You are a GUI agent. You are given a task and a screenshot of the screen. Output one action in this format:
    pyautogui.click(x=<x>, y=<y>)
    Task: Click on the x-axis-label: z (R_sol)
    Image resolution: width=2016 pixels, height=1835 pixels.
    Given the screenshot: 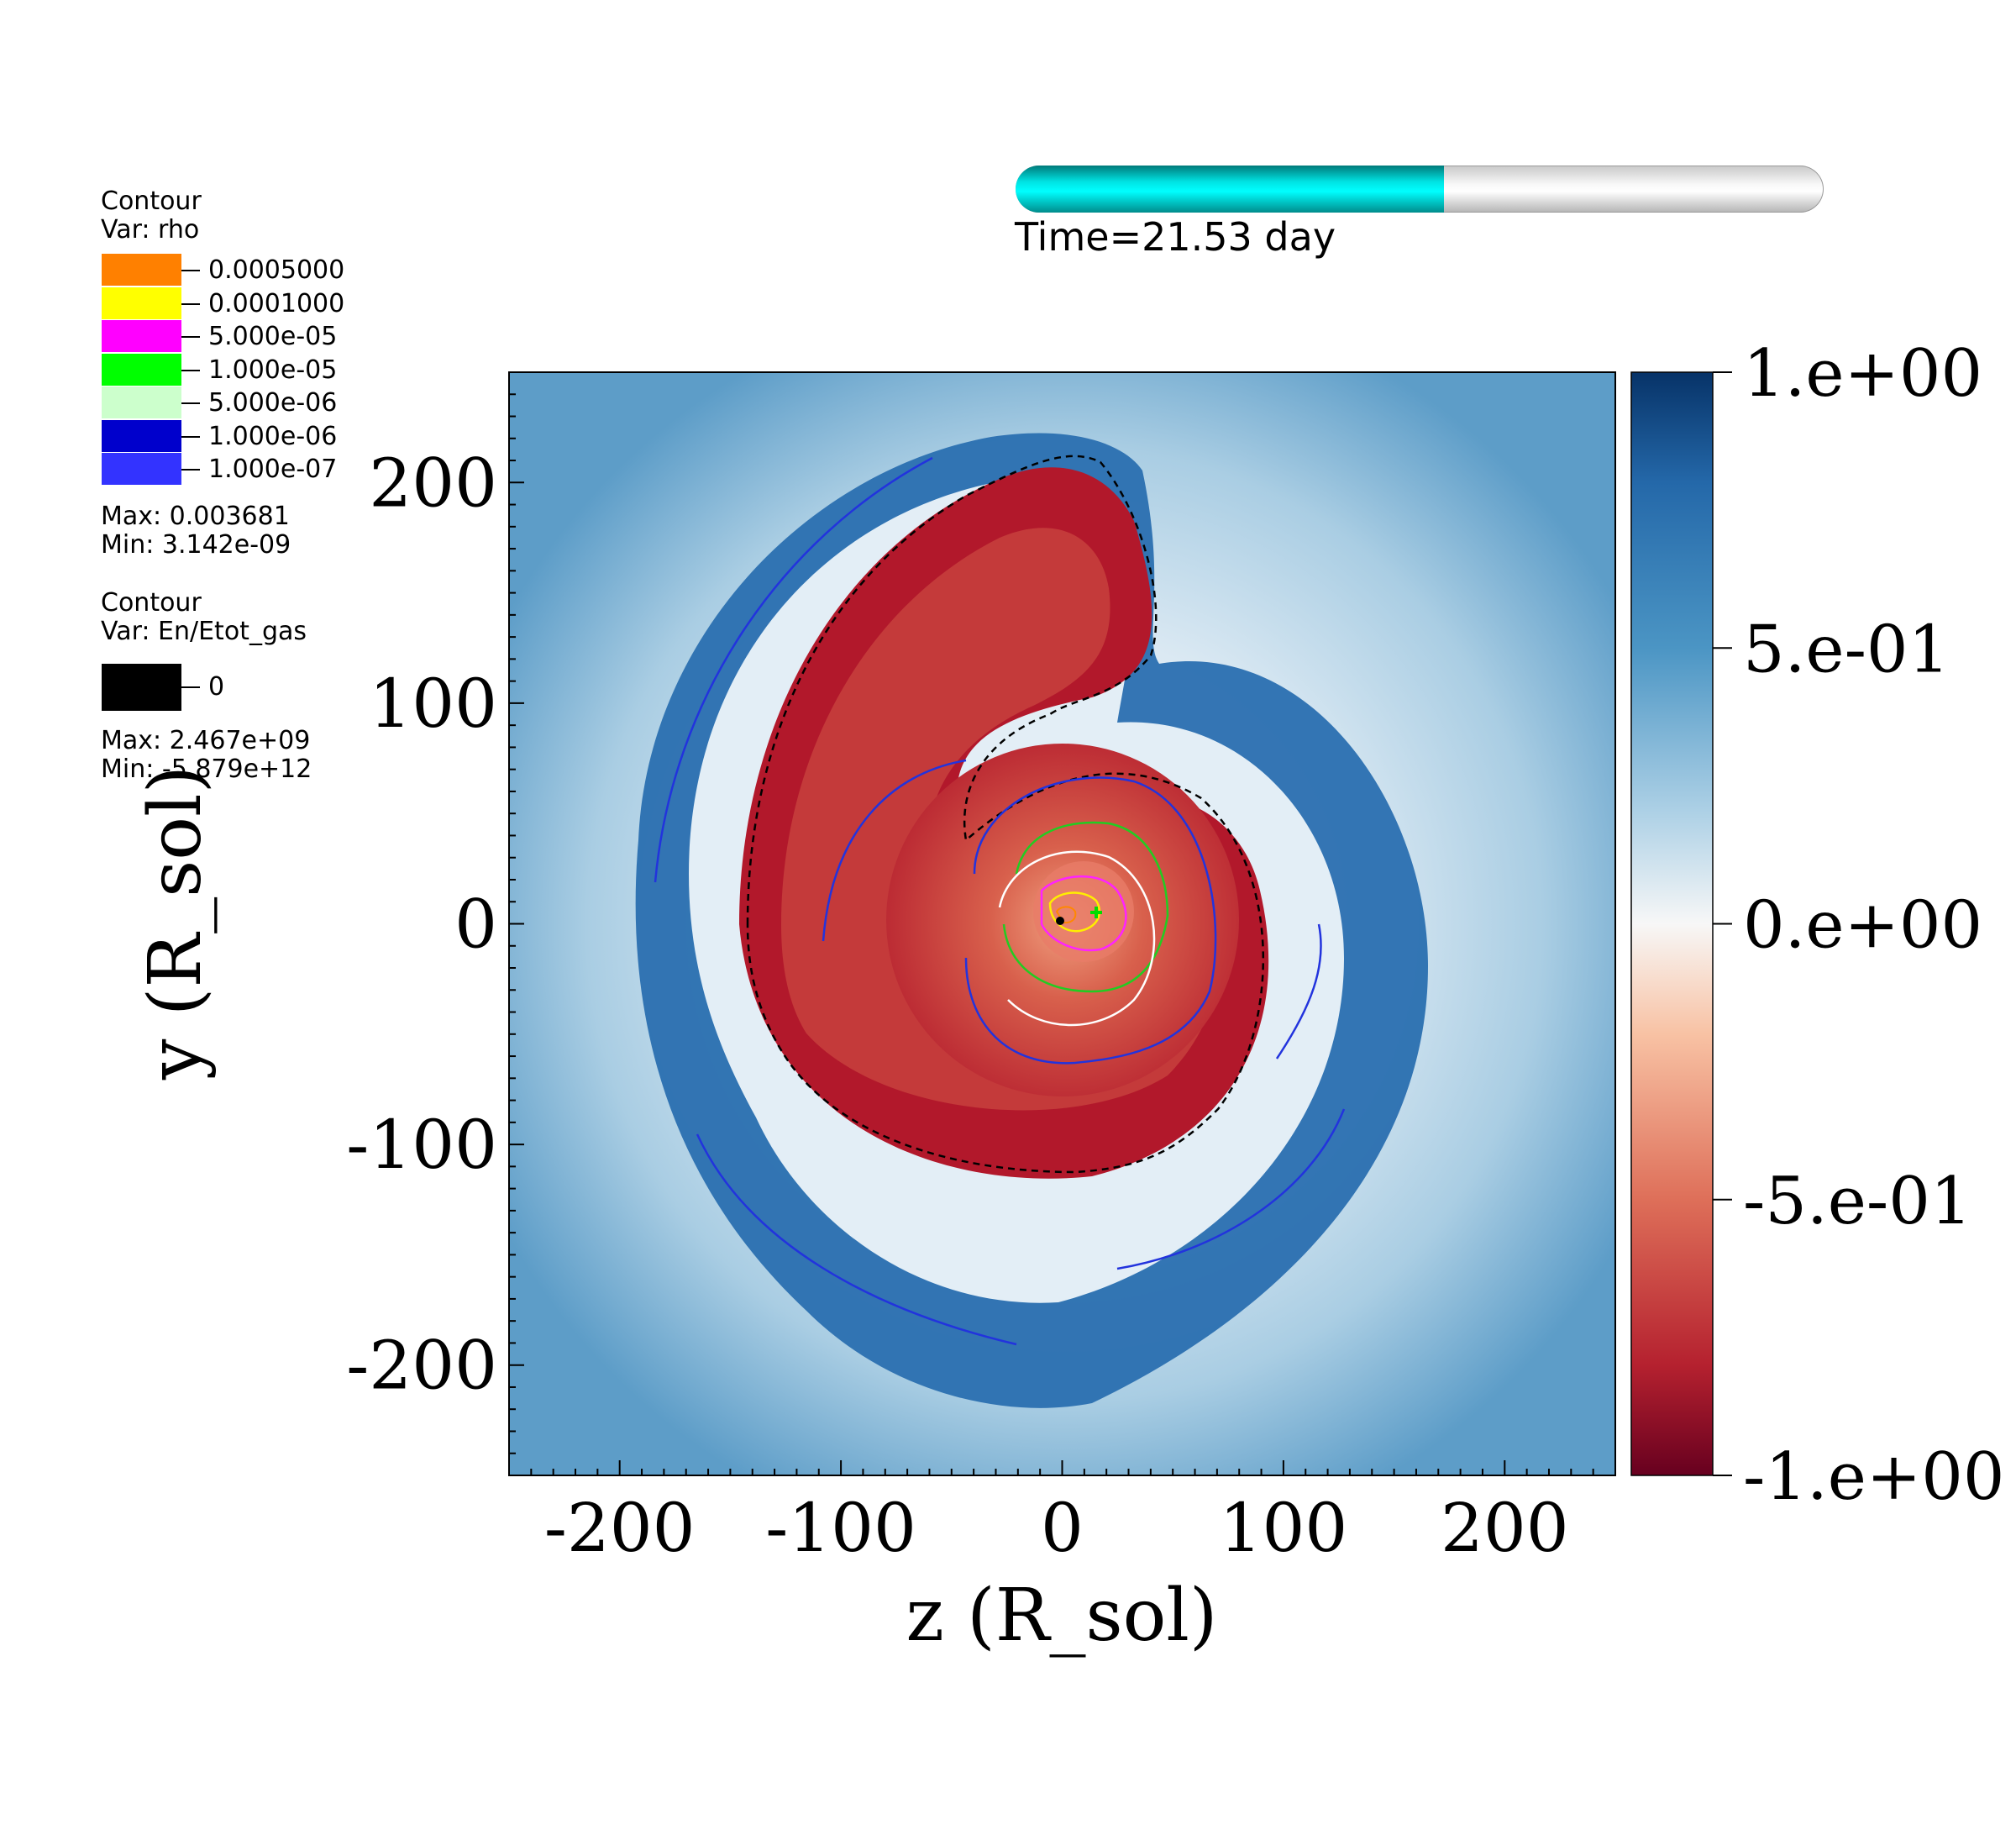 What is the action you would take?
    pyautogui.click(x=1062, y=1616)
    